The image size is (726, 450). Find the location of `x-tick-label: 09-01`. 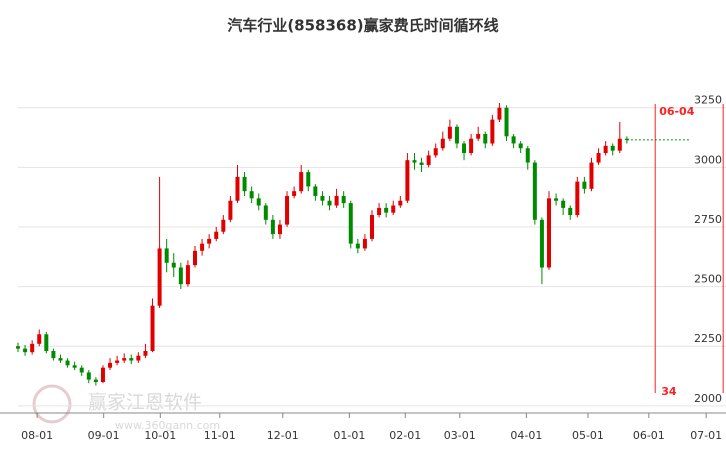

x-tick-label: 09-01 is located at coordinates (104, 435).